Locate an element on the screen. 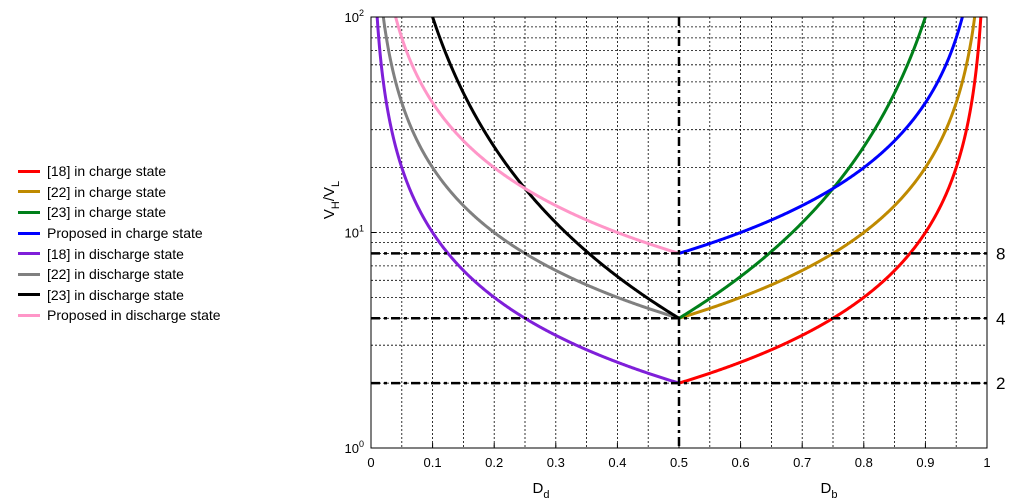 Image resolution: width=1024 pixels, height=504 pixels. x-tick-label: 0.5 is located at coordinates (679, 462).